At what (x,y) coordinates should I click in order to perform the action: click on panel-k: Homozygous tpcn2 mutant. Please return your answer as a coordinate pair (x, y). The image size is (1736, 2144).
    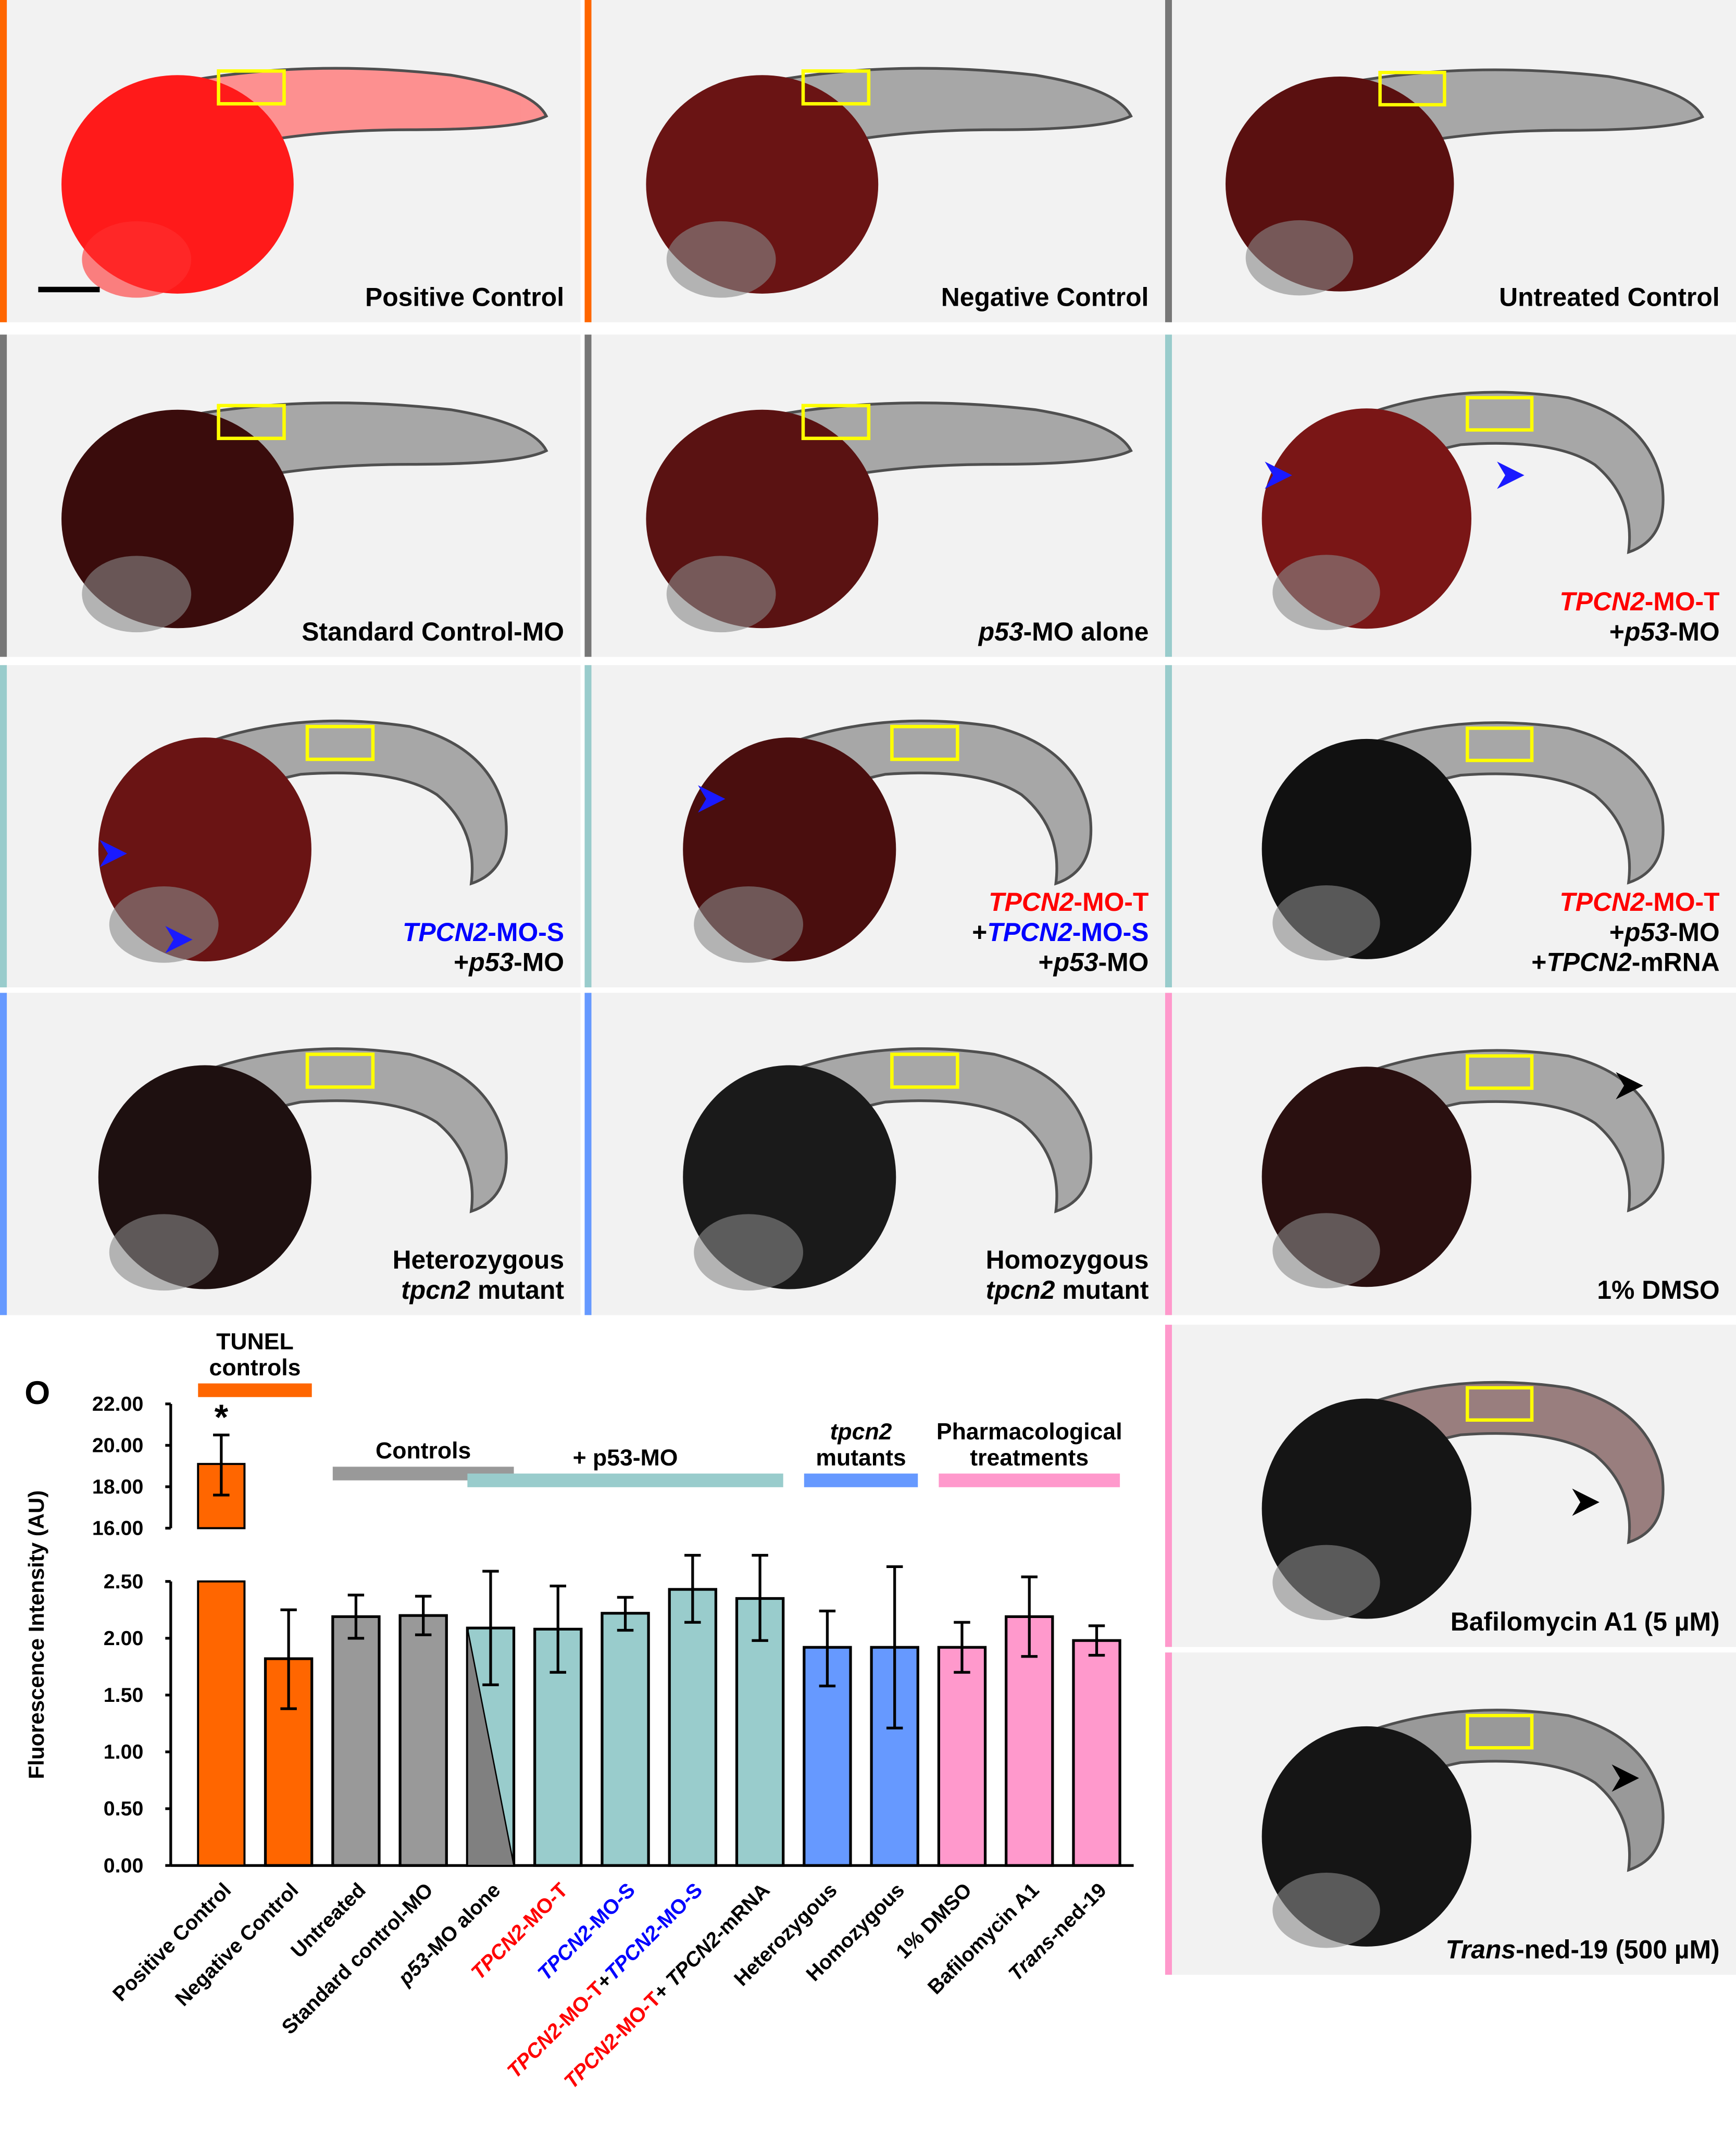
    Looking at the image, I should click on (874, 1154).